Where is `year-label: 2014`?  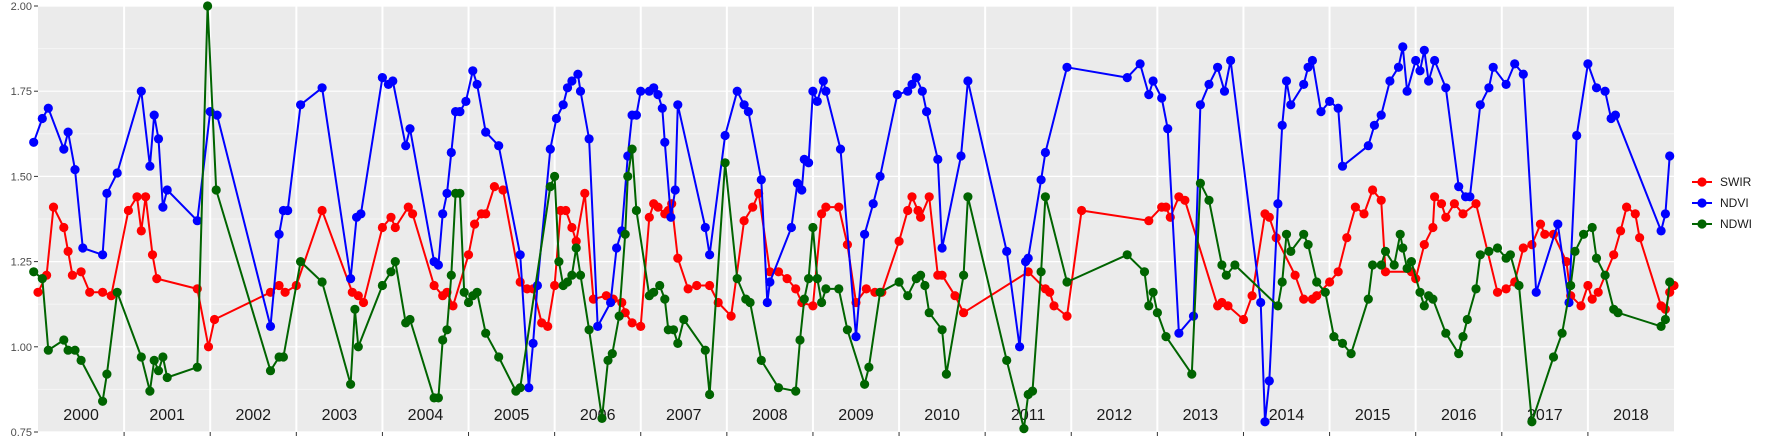 year-label: 2014 is located at coordinates (1287, 415).